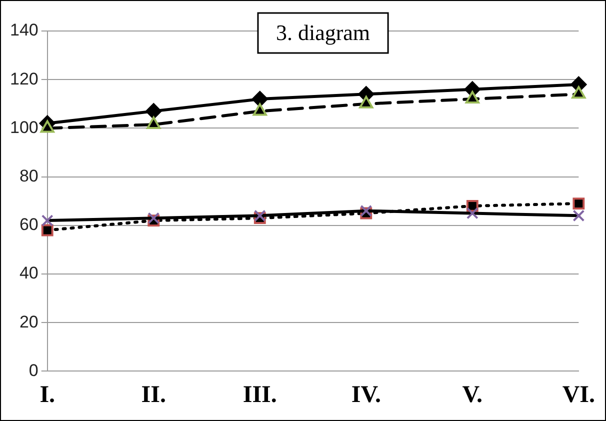 The image size is (606, 421). I want to click on x-tick-label: V., so click(472, 395).